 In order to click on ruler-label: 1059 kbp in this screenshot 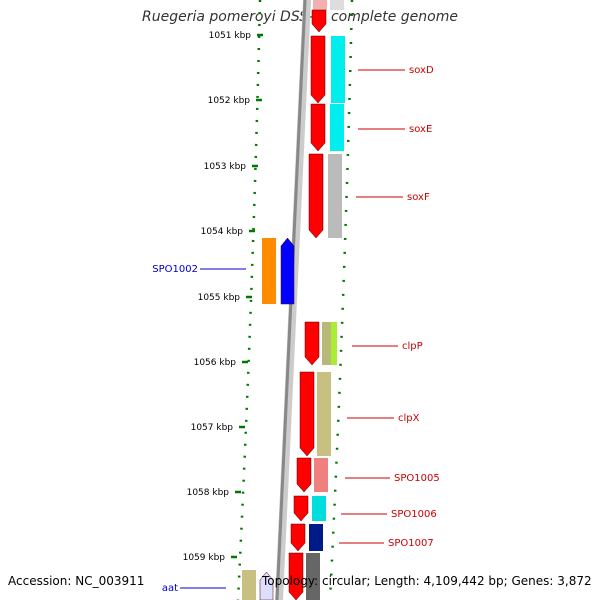, I will do `click(204, 558)`.